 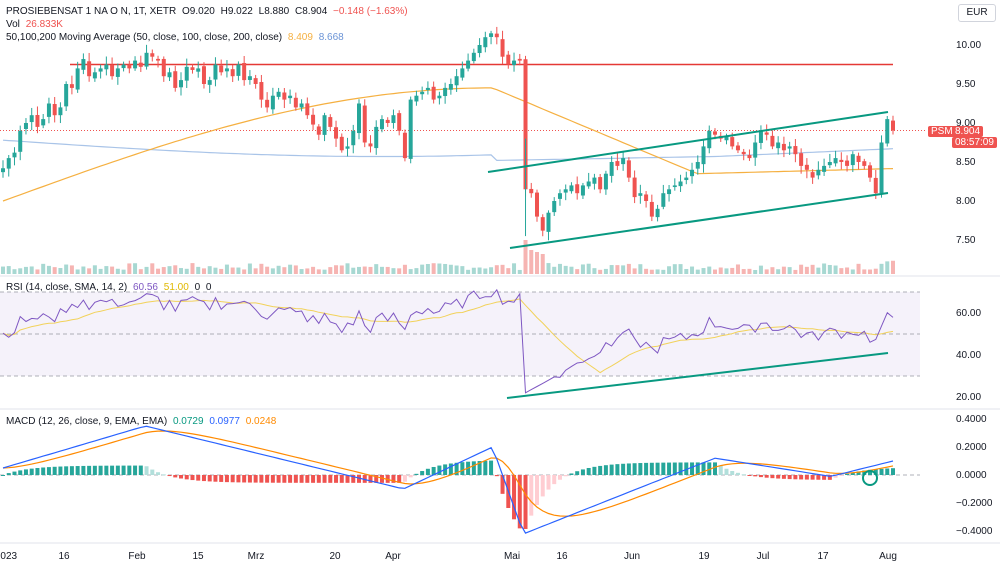 What do you see at coordinates (274, 11) in the screenshot?
I see `low-value: L8.880` at bounding box center [274, 11].